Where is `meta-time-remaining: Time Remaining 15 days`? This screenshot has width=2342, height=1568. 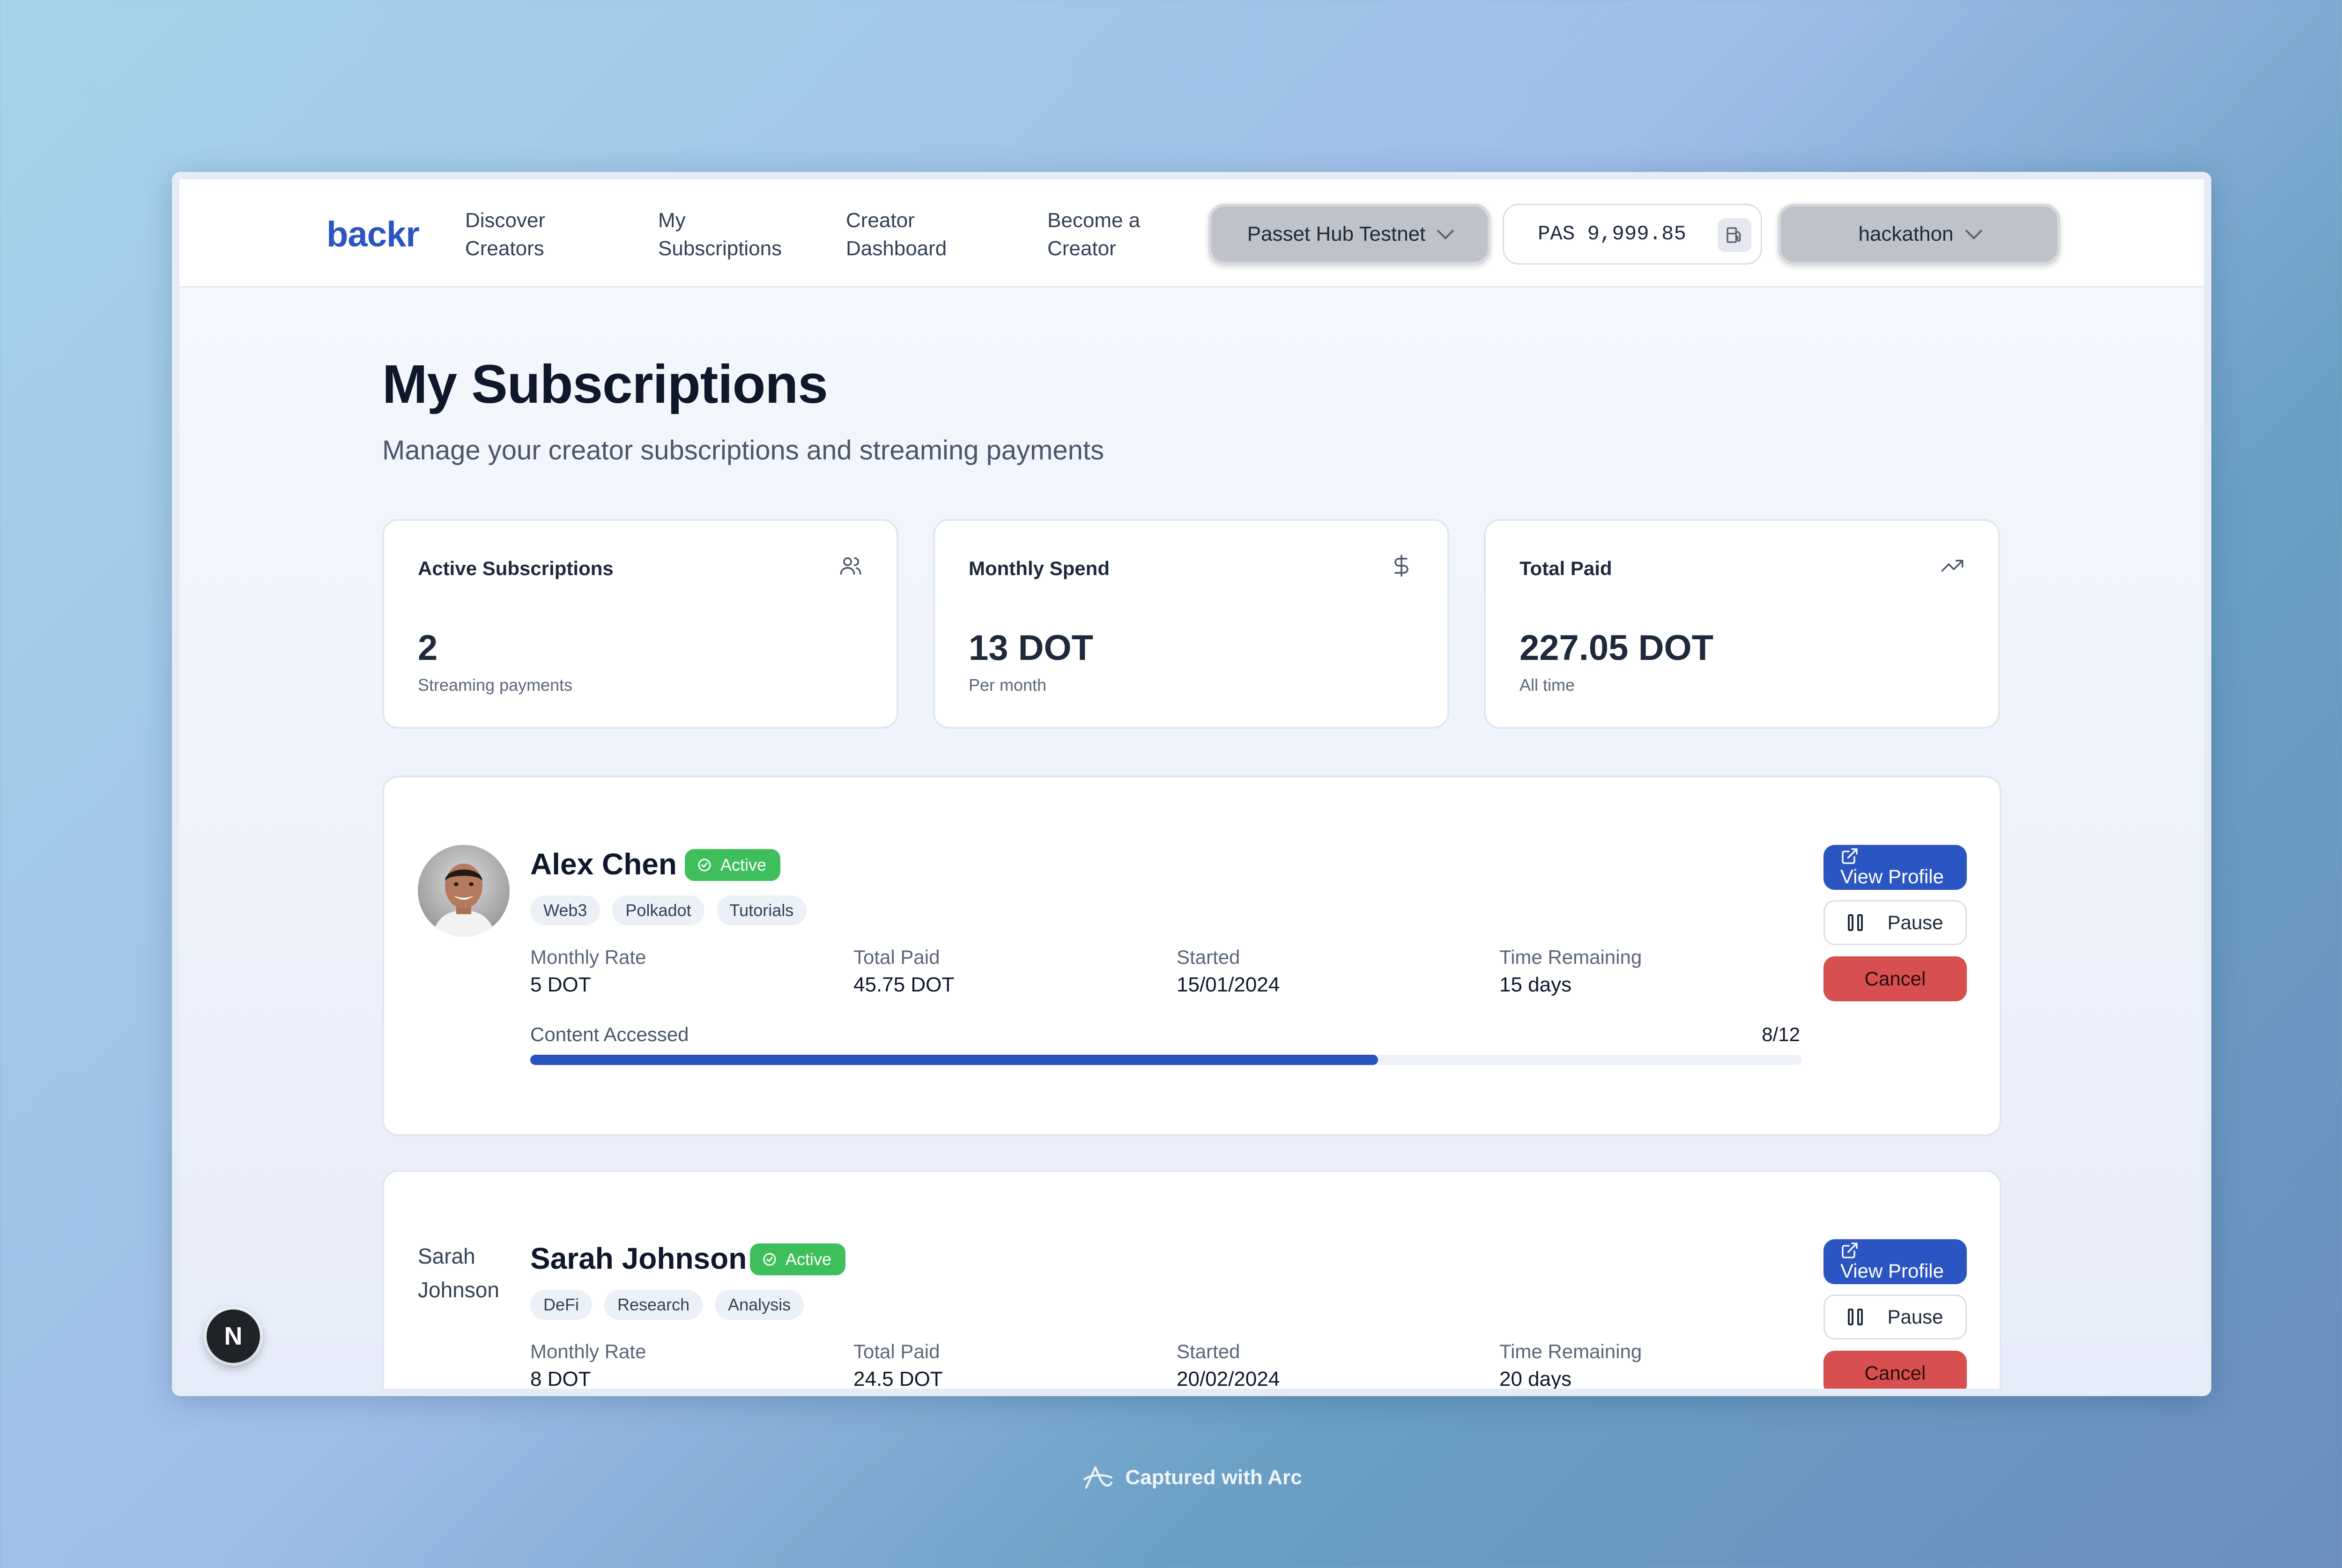
meta-time-remaining: Time Remaining 15 days is located at coordinates (1570, 971).